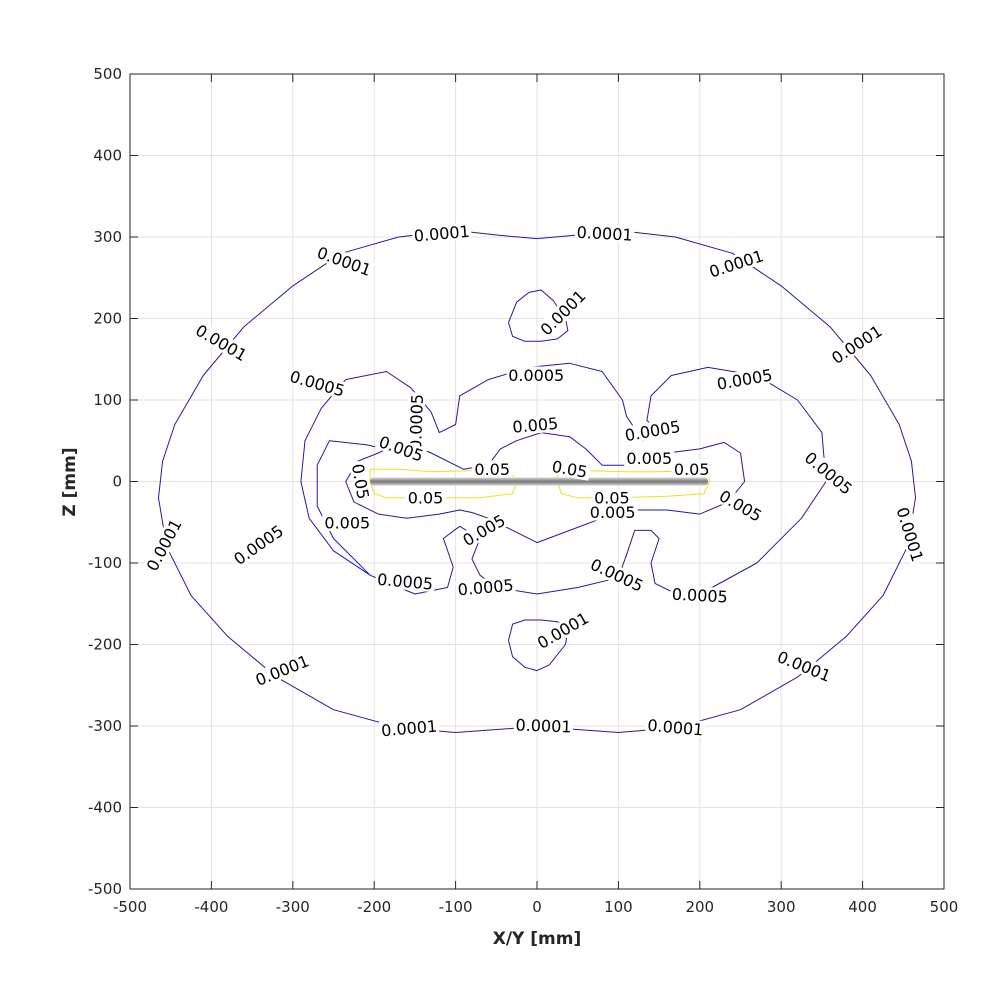 Image resolution: width=1000 pixels, height=1000 pixels. What do you see at coordinates (537, 907) in the screenshot?
I see `x-tick-label: 0` at bounding box center [537, 907].